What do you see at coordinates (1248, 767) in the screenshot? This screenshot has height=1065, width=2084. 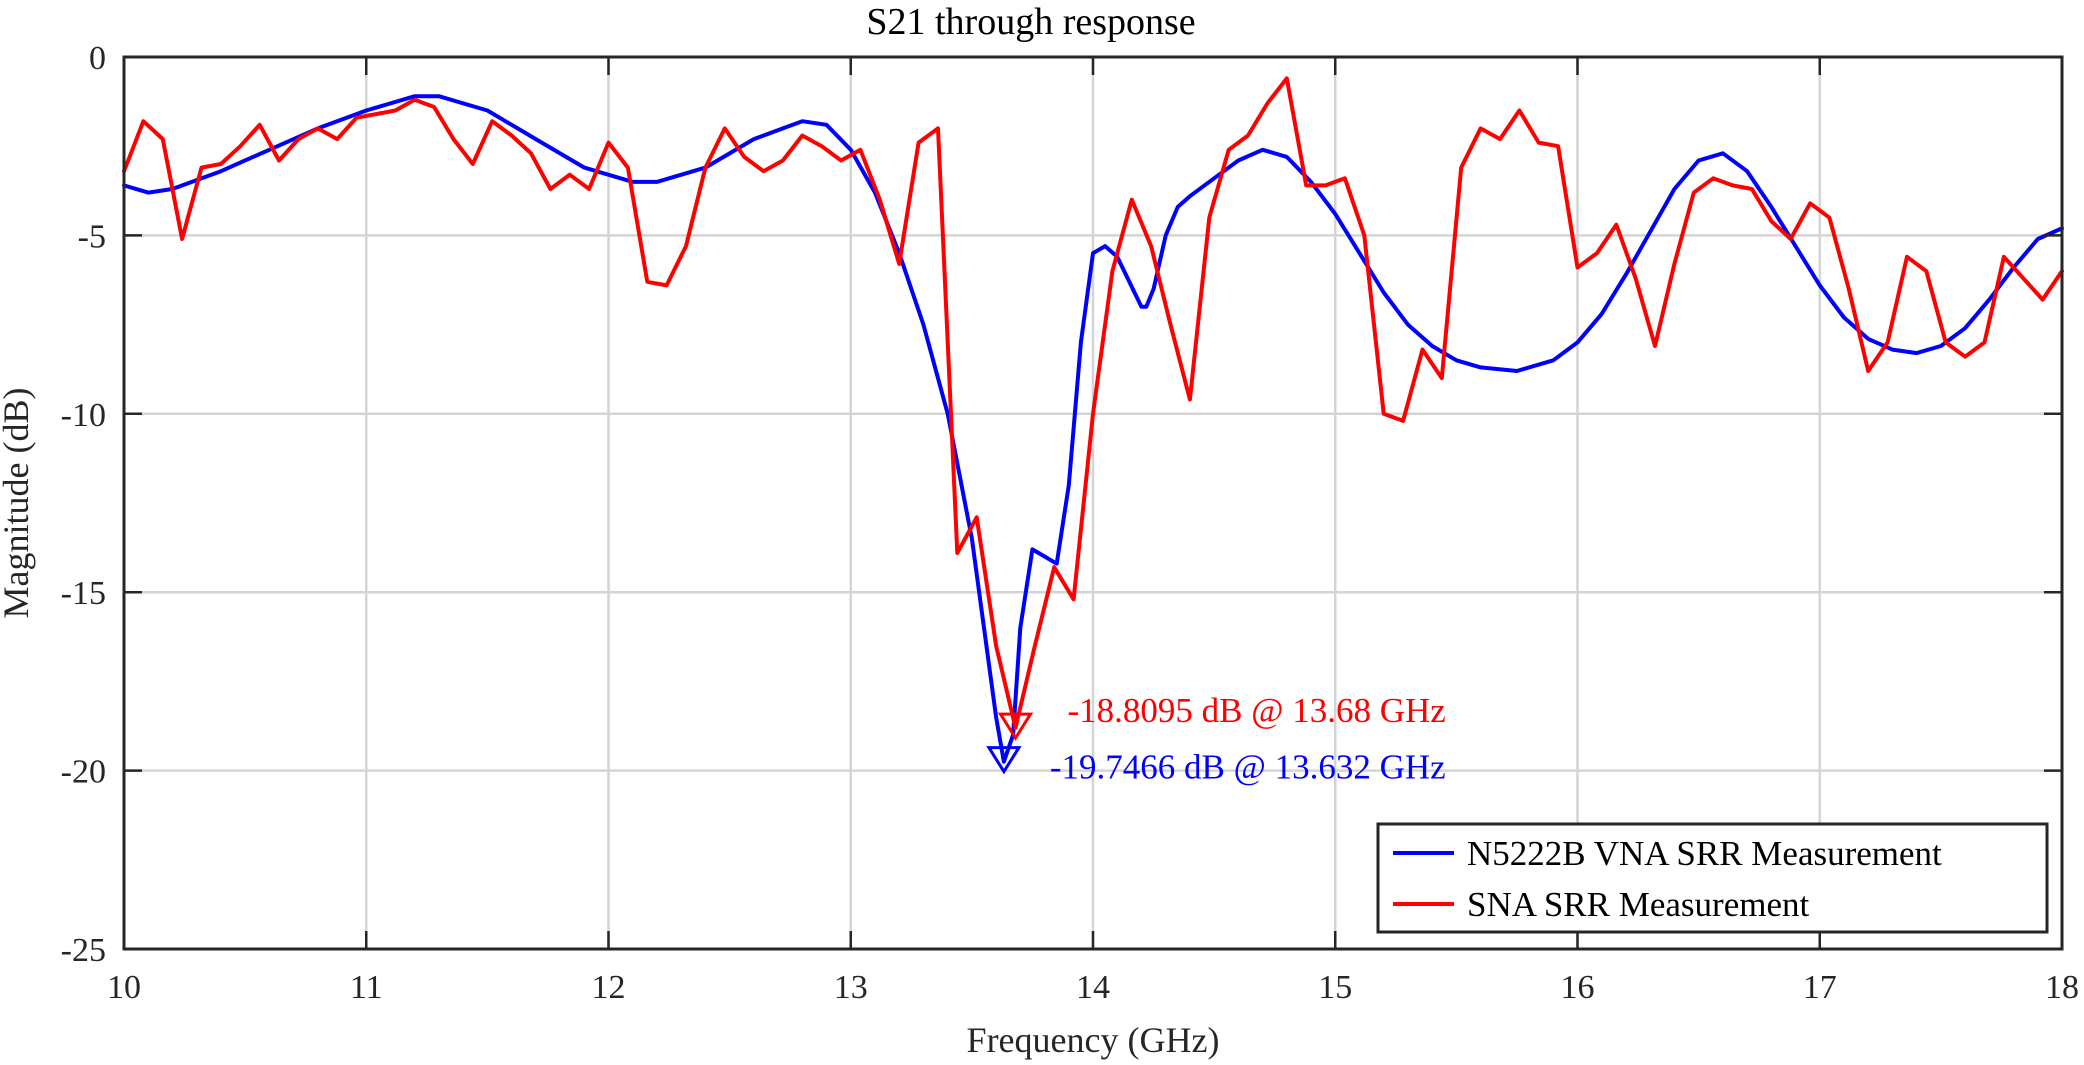 I see `min-annotation-vna: -19.7466 dB @ 13.632 GHz` at bounding box center [1248, 767].